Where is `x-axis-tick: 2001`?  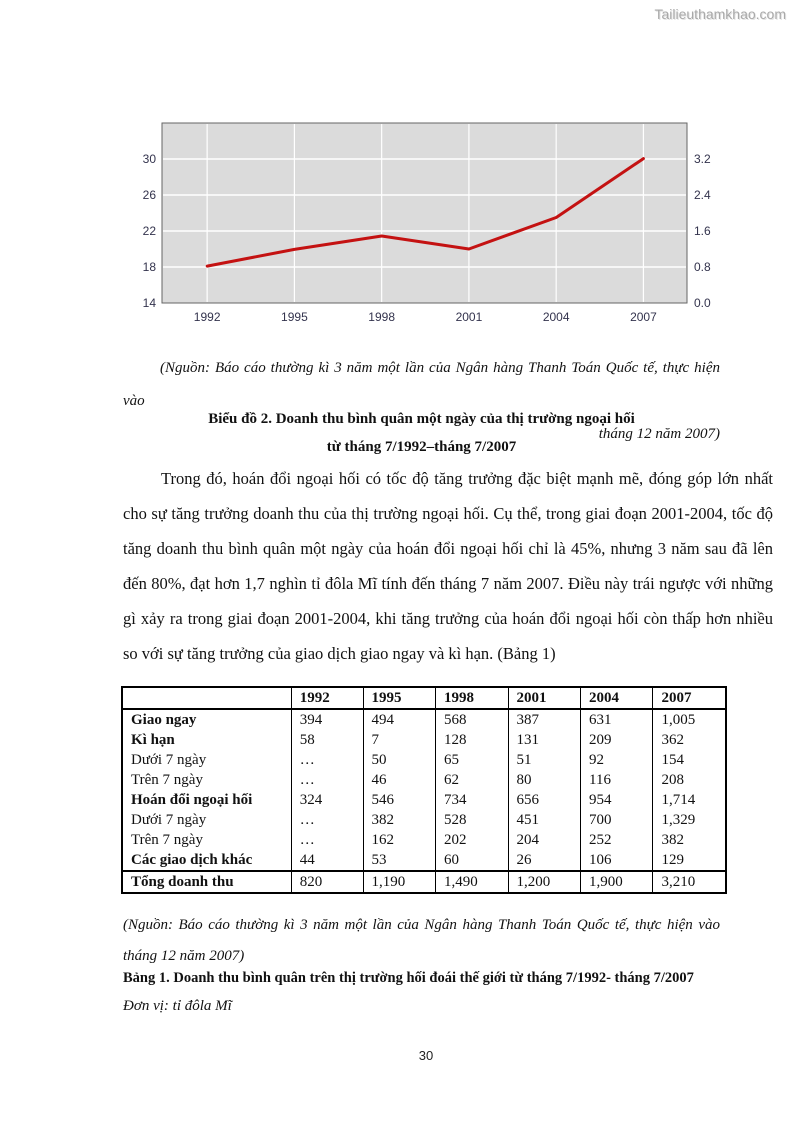 x-axis-tick: 2001 is located at coordinates (469, 317).